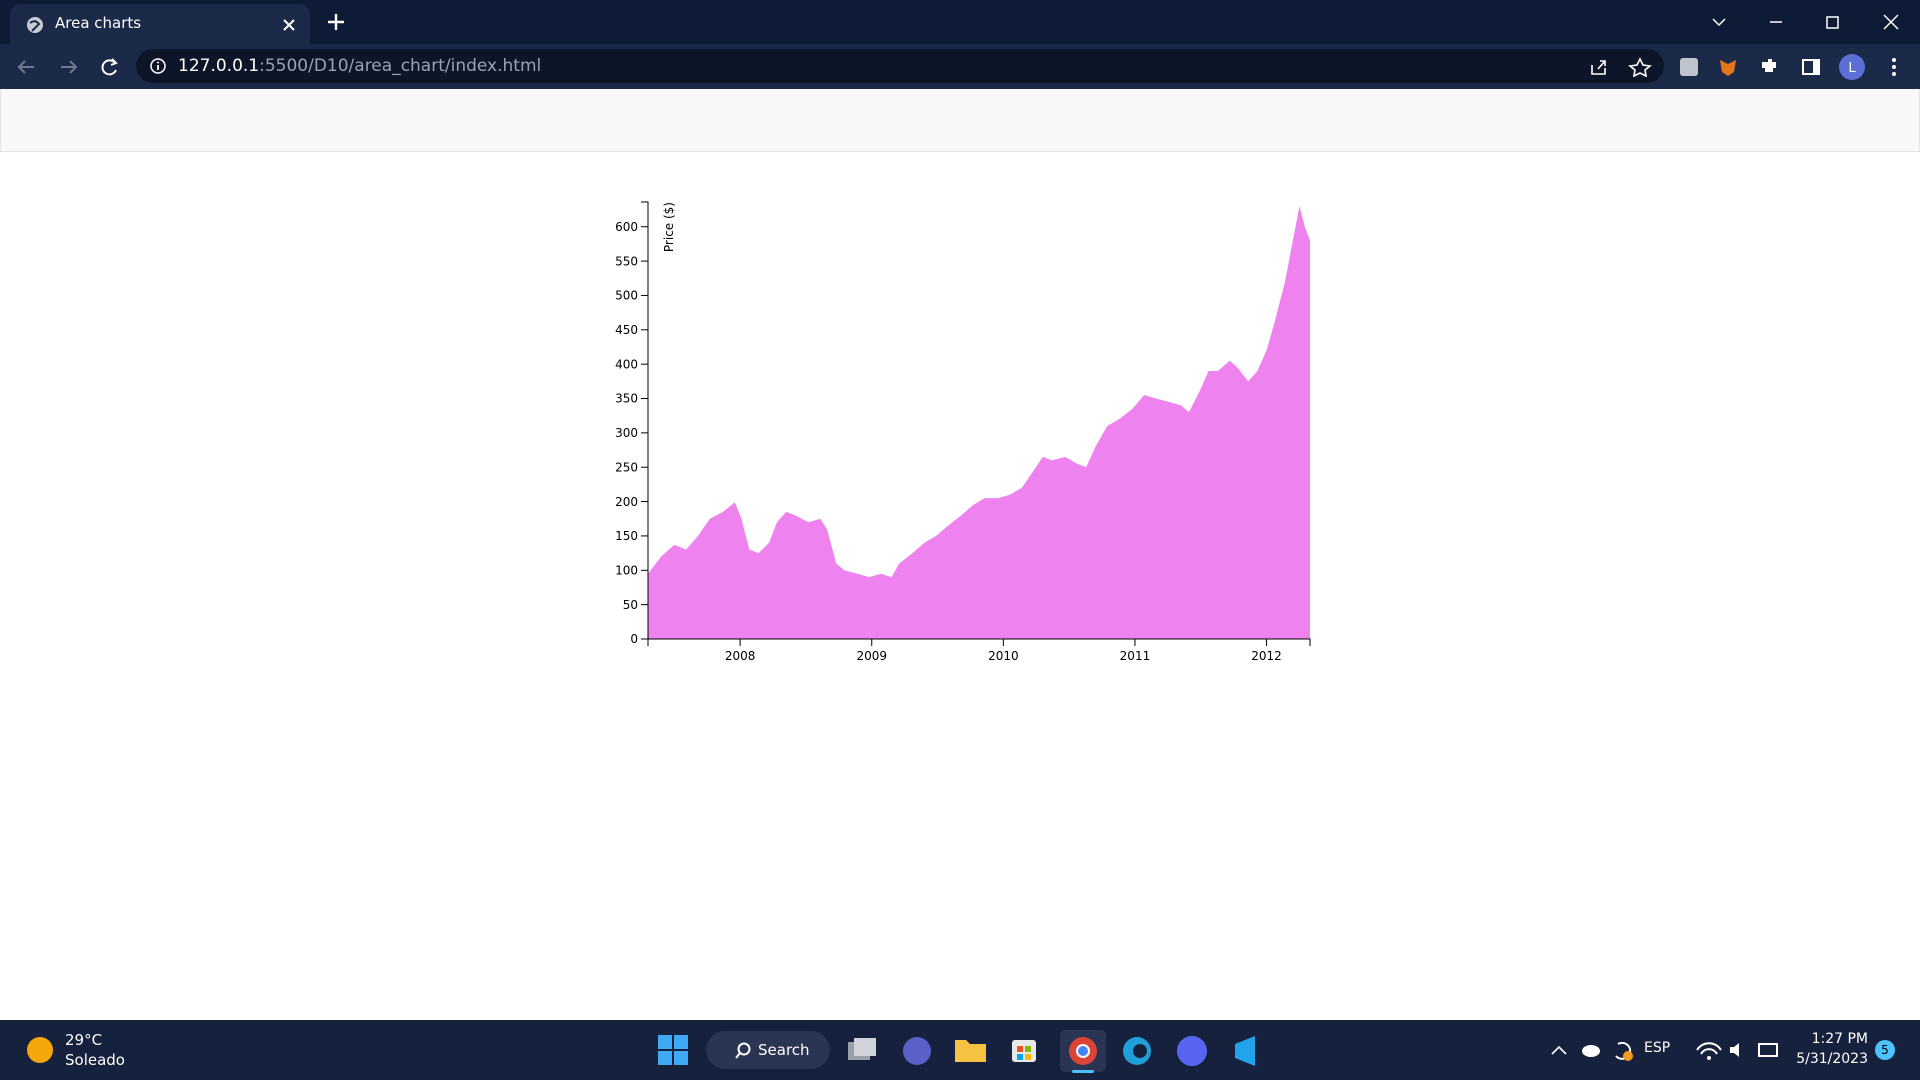 The image size is (1920, 1080). Describe the element at coordinates (1839, 1039) in the screenshot. I see `clock-time: 1:27 PM` at that location.